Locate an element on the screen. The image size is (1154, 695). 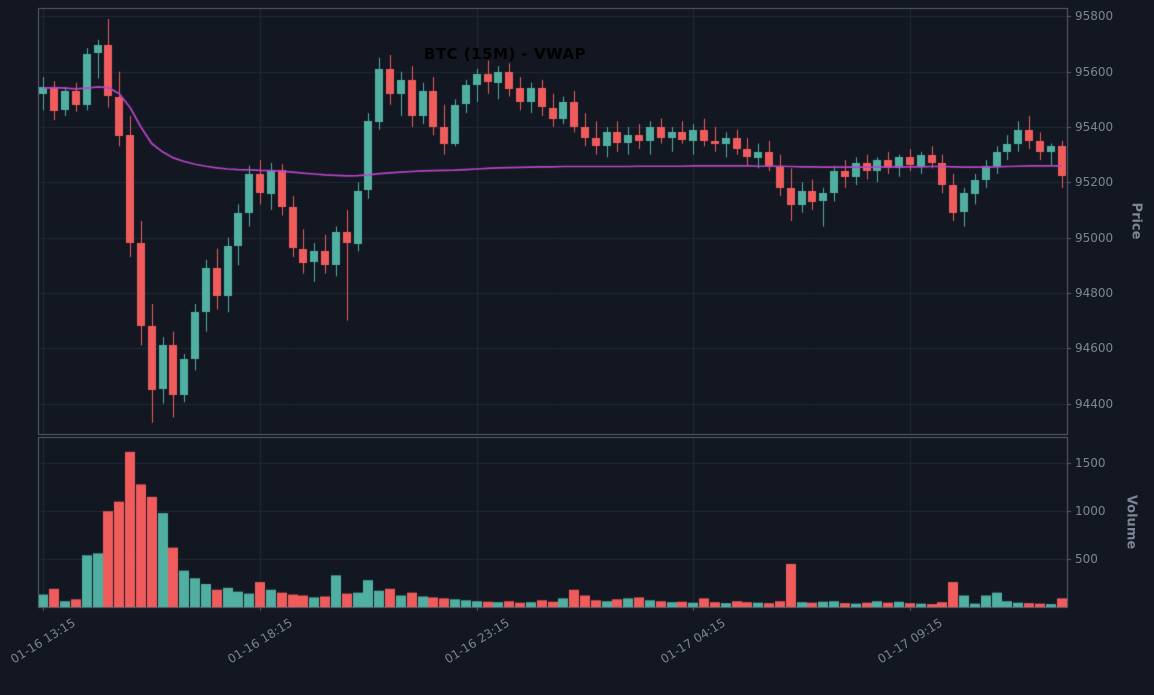
price-tick-label: 95200 is located at coordinates (1094, 182).